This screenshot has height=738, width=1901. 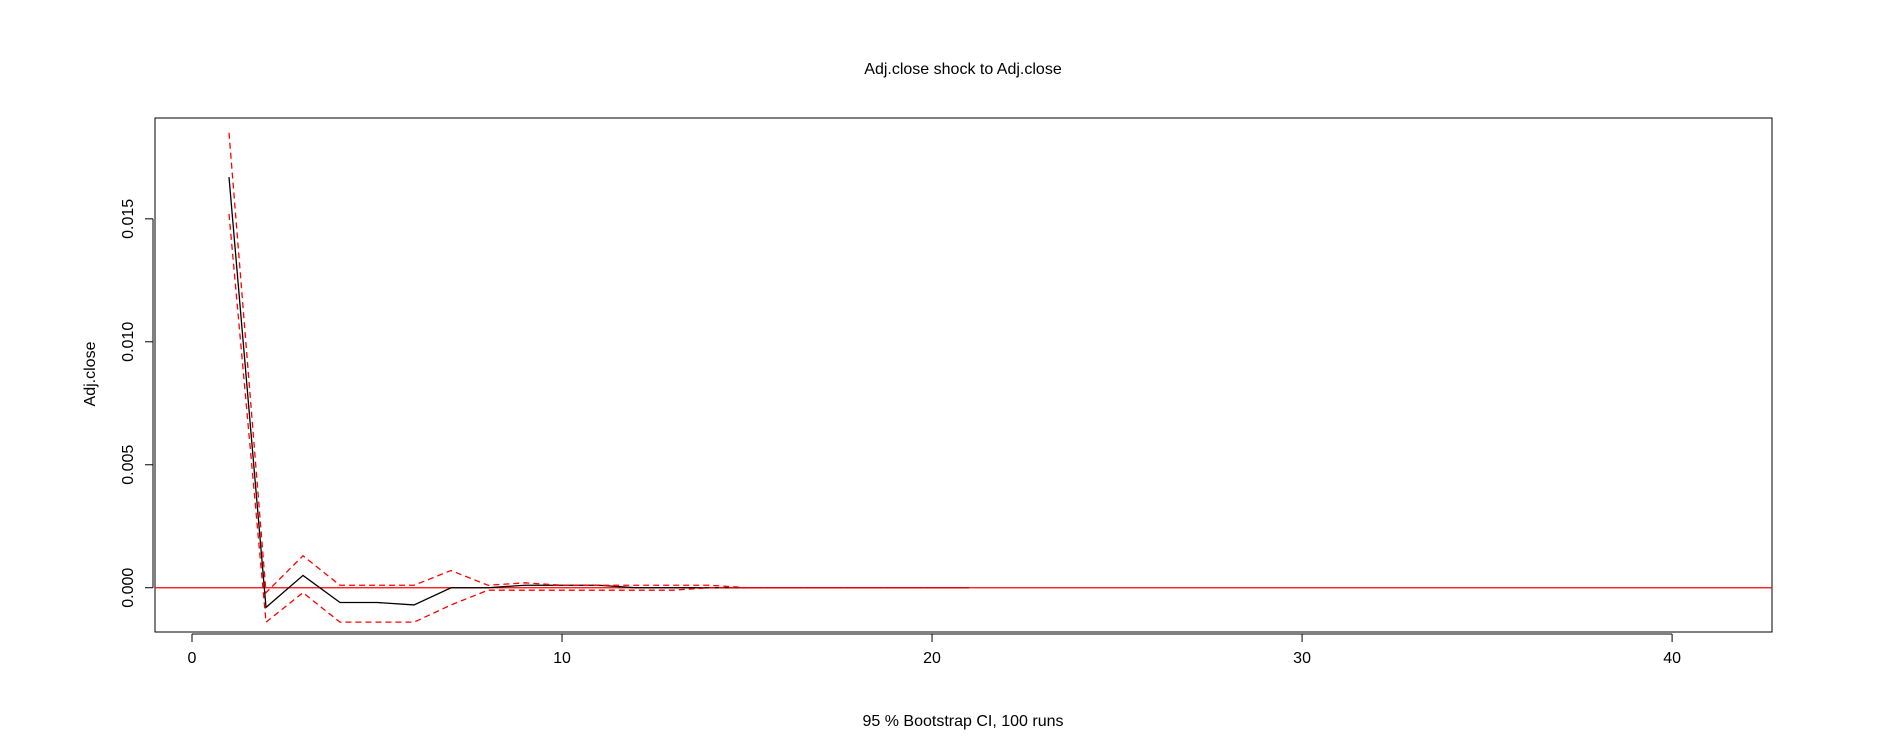 I want to click on x-tick-label: 40, so click(x=1672, y=658).